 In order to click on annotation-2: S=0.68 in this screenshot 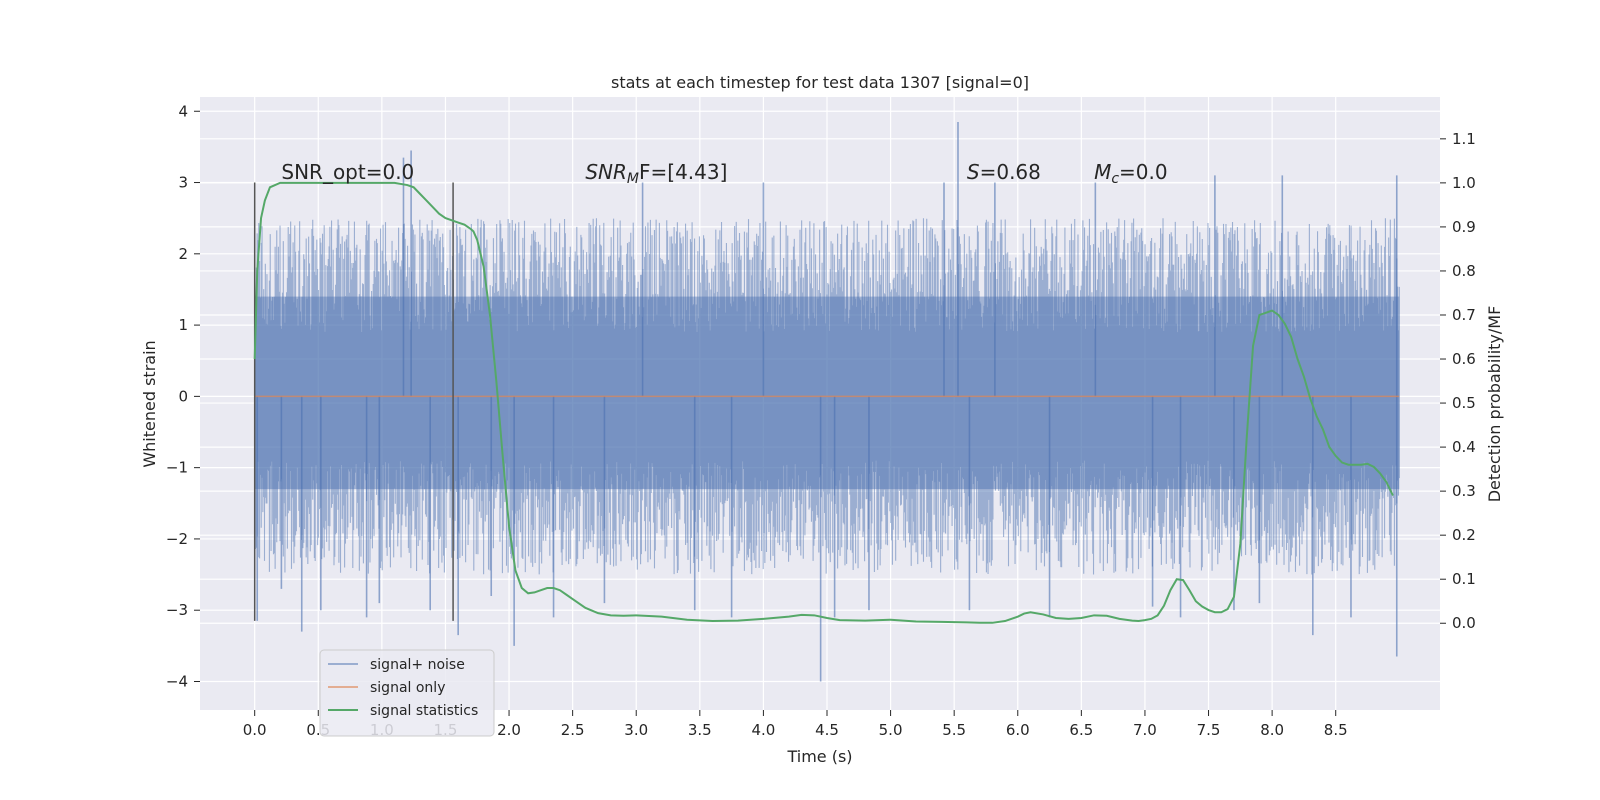, I will do `click(1004, 172)`.